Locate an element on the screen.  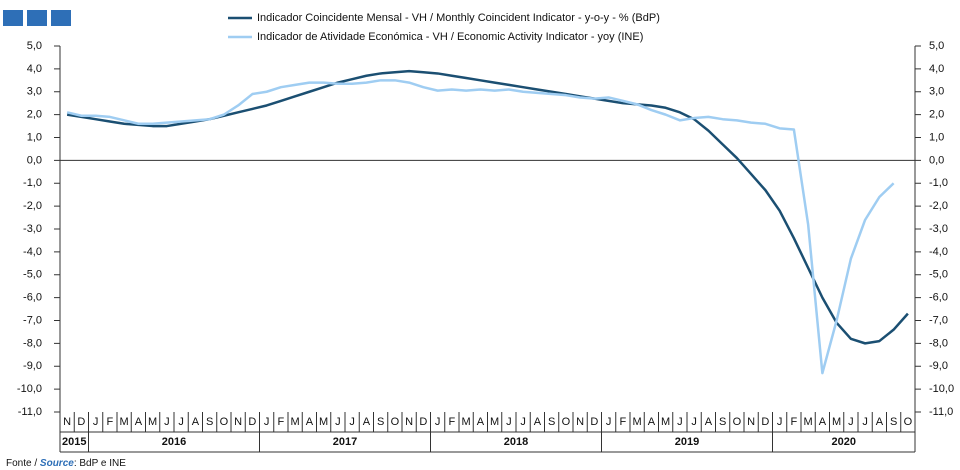
y-tick-label: -9,0 is located at coordinates (32, 366).